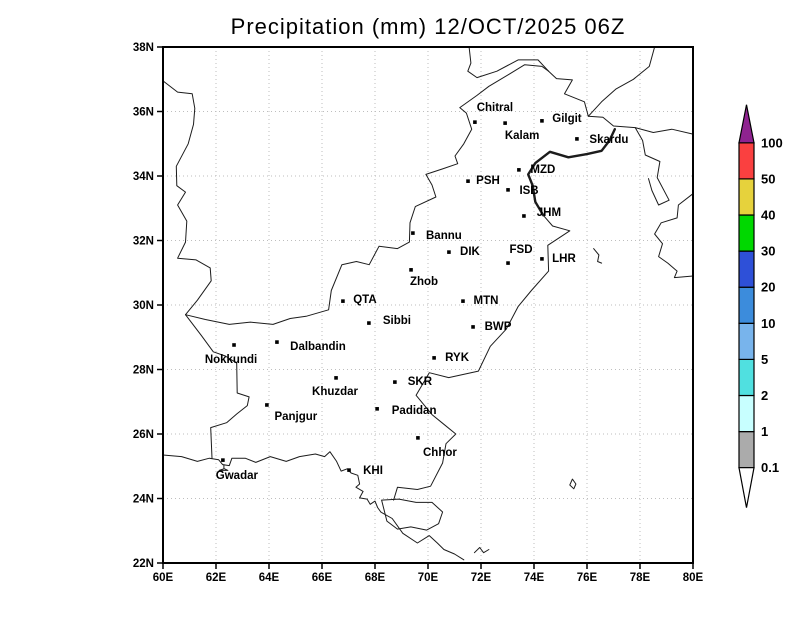  What do you see at coordinates (522, 136) in the screenshot?
I see `station-label-kalam: Kalam` at bounding box center [522, 136].